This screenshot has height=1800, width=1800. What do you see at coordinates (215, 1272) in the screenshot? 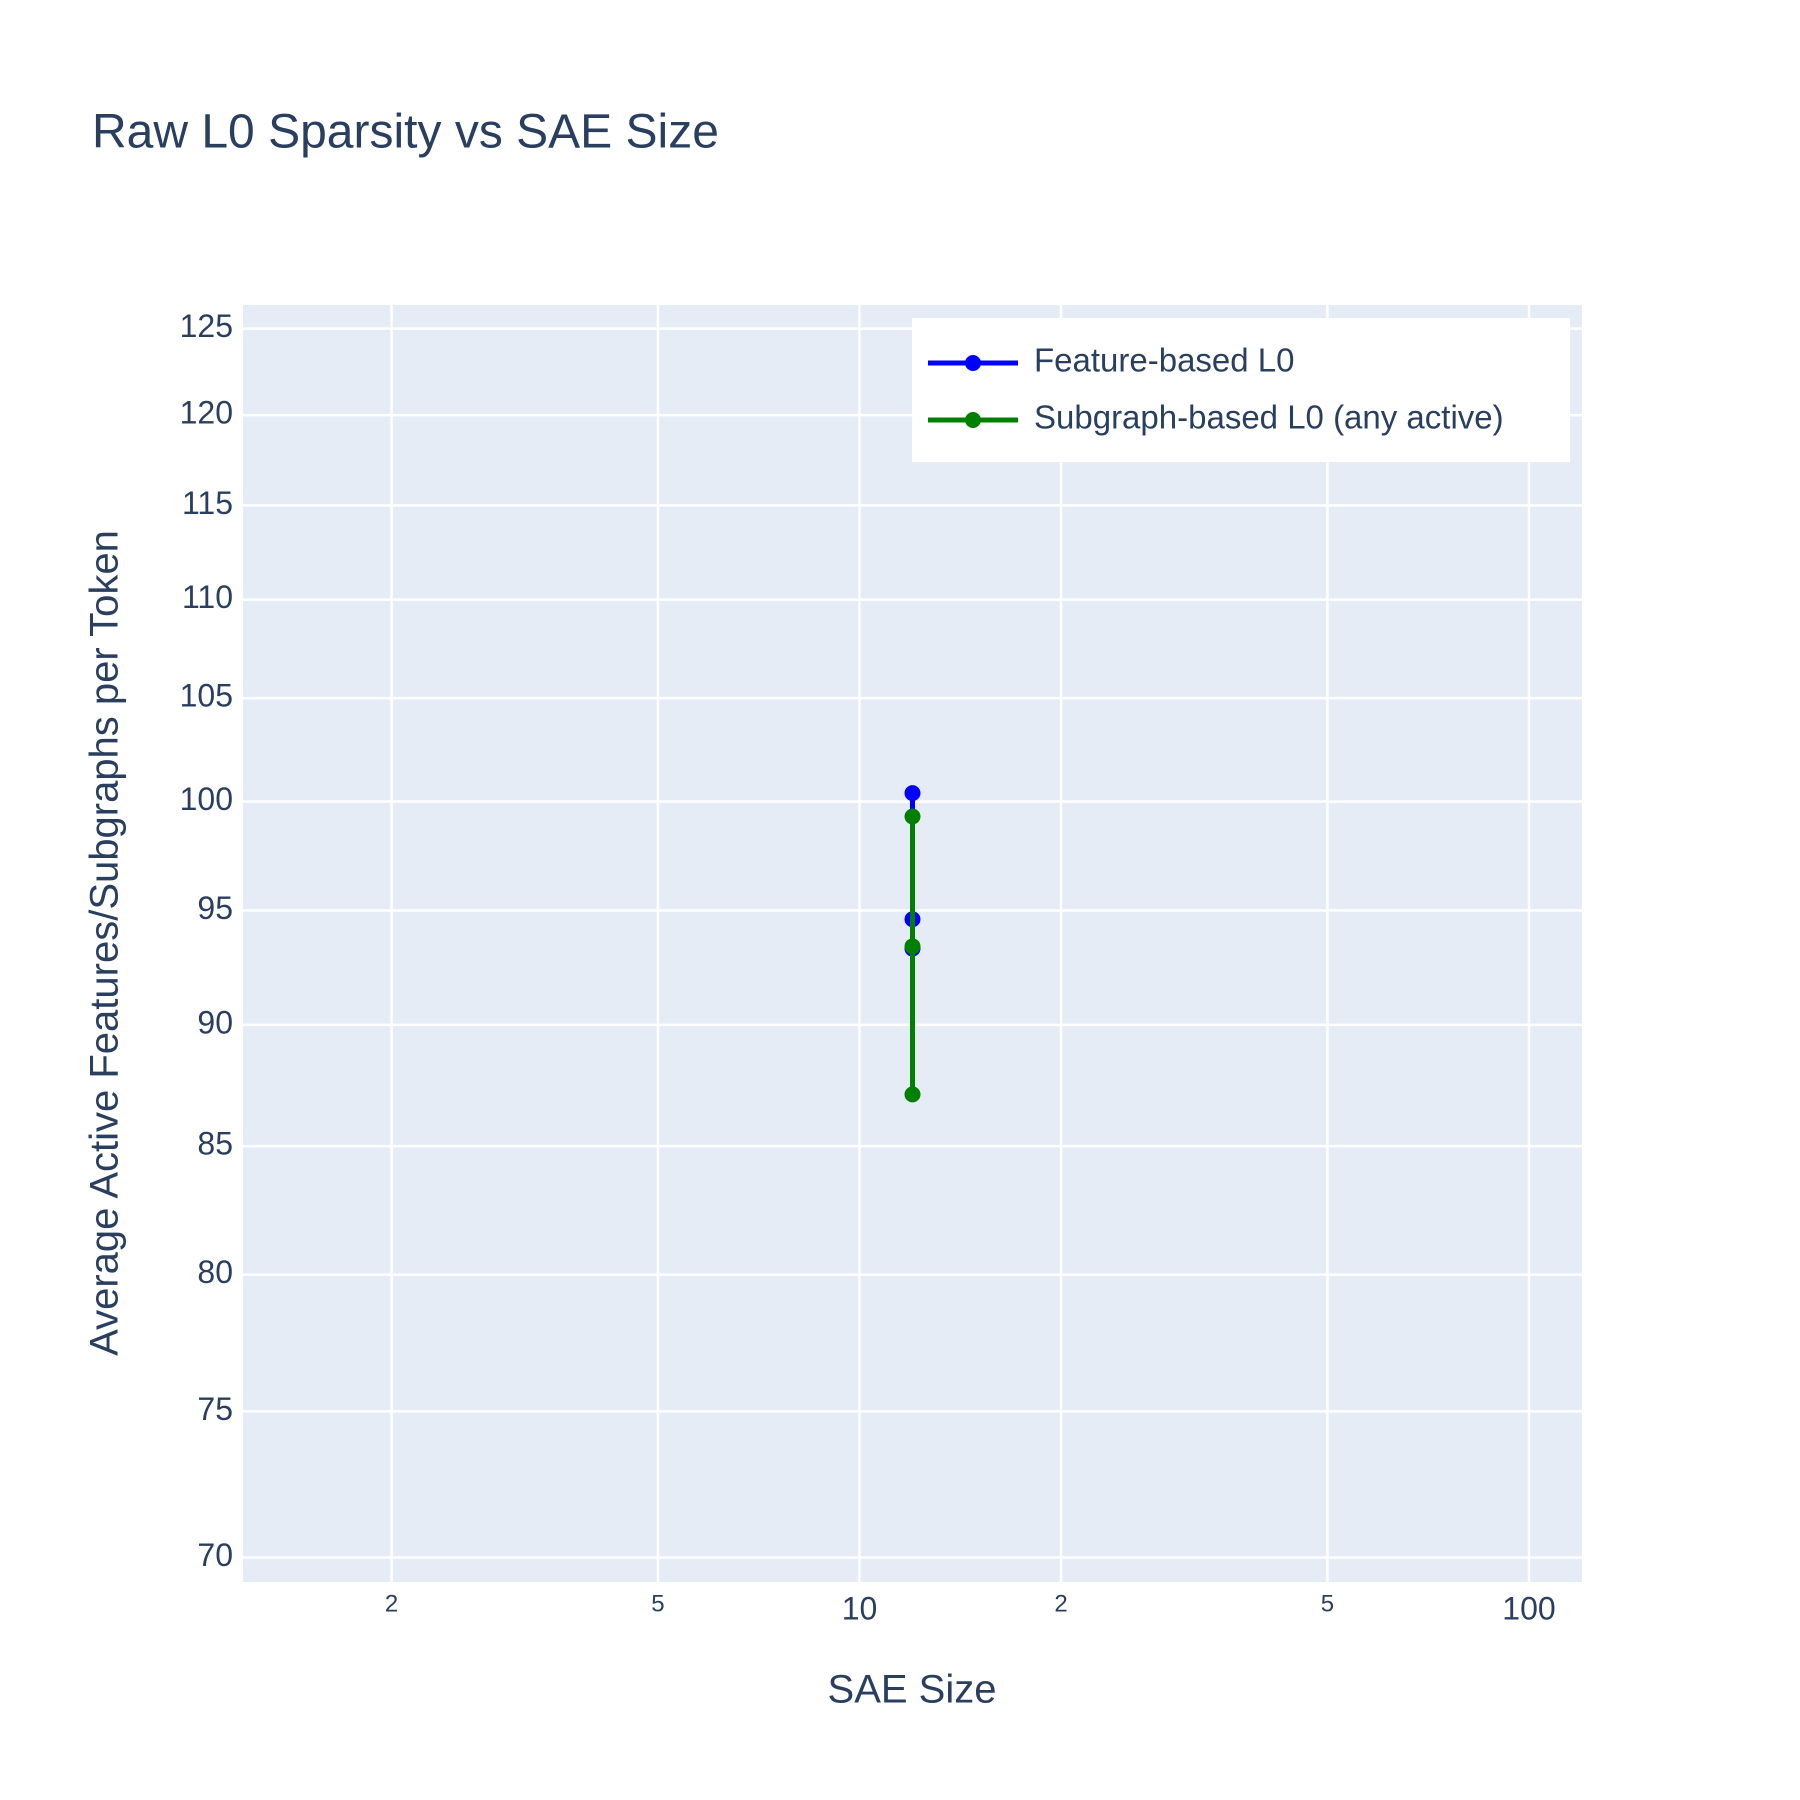
I see `y-tick-label: 80` at bounding box center [215, 1272].